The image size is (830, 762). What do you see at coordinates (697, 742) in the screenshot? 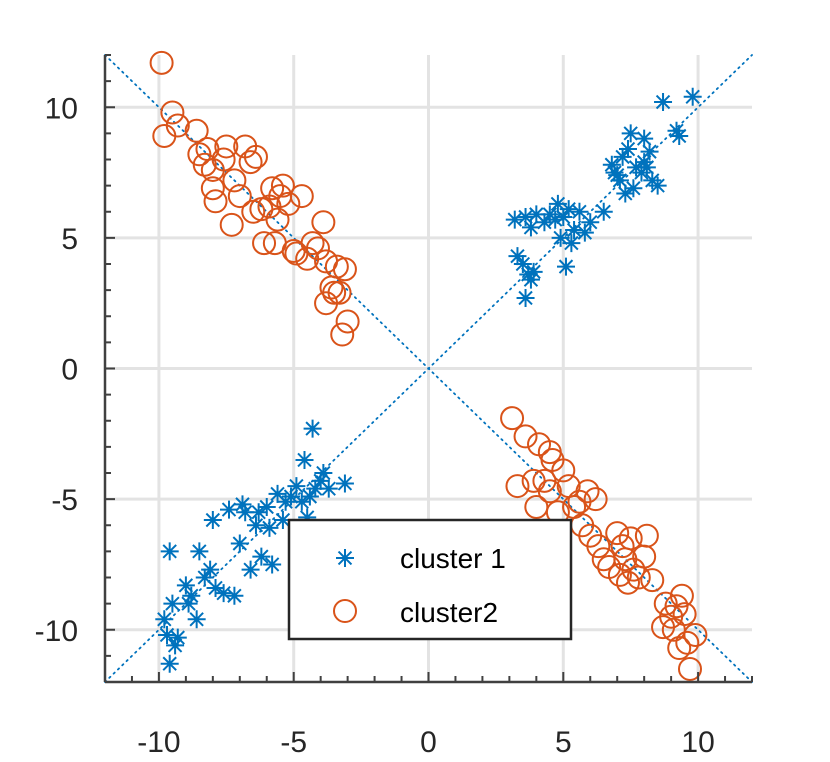
I see `x-tick-label: 10` at bounding box center [697, 742].